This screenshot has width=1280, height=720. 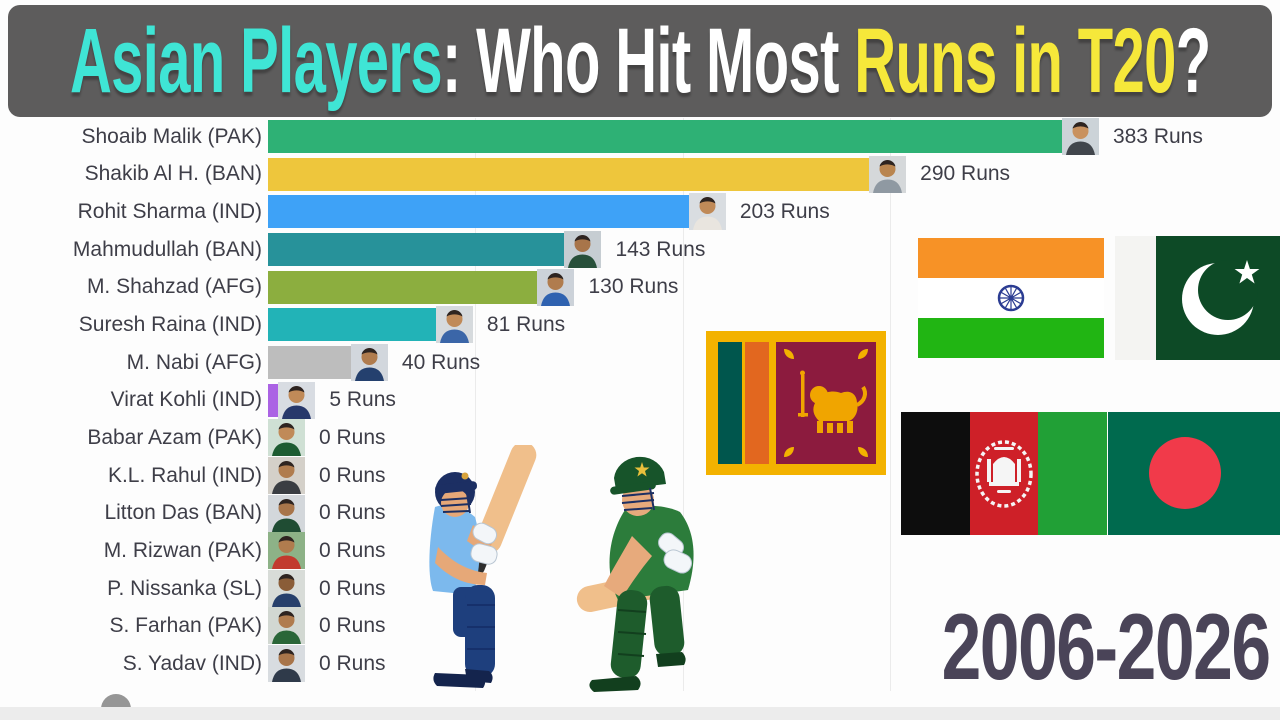 What do you see at coordinates (169, 212) in the screenshot?
I see `player-label: Rohit Sharma (IND)` at bounding box center [169, 212].